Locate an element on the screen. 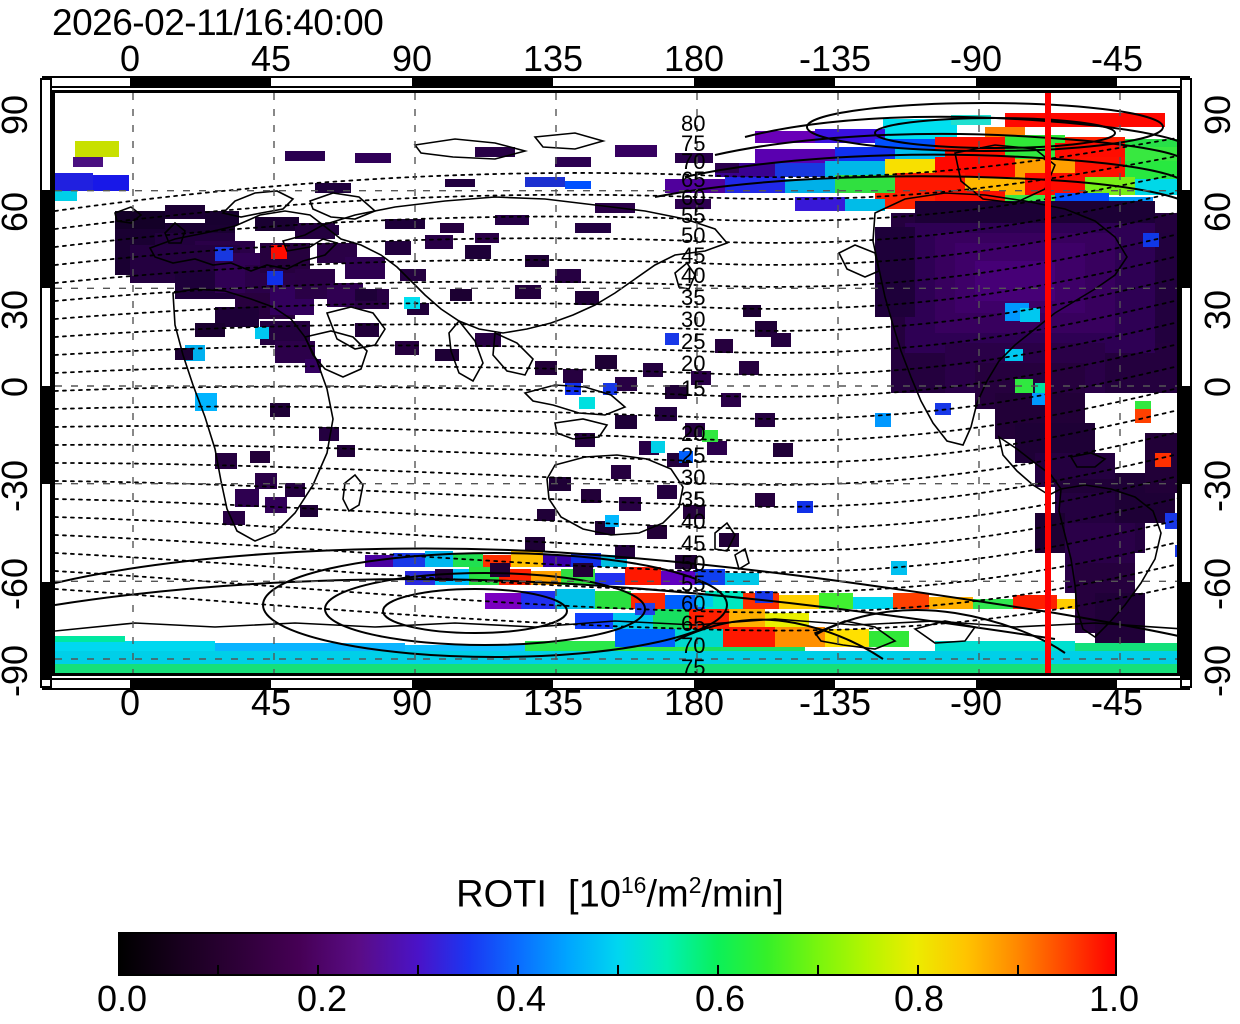 The image size is (1240, 1024). colorbar-title-units-tail: /min] is located at coordinates (742, 894).